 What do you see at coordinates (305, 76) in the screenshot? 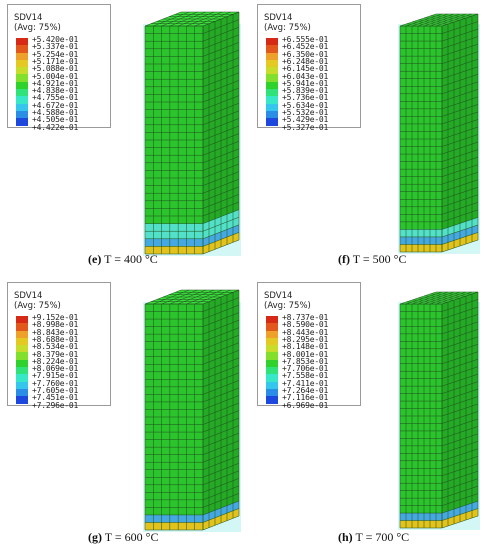
I see `legend-value: +6.043e-01` at bounding box center [305, 76].